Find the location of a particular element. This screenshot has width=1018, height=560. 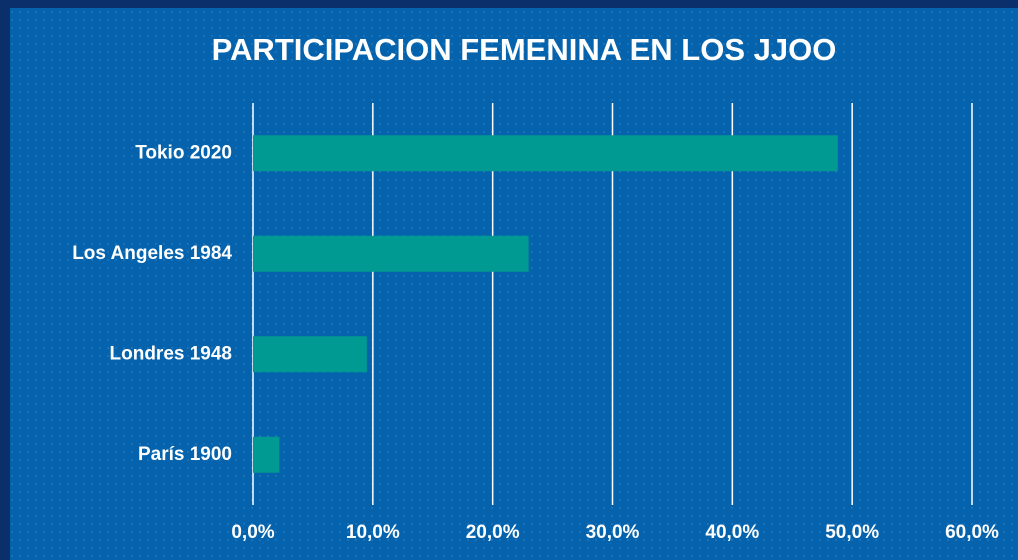

x-tick-label: 10,0% is located at coordinates (373, 532).